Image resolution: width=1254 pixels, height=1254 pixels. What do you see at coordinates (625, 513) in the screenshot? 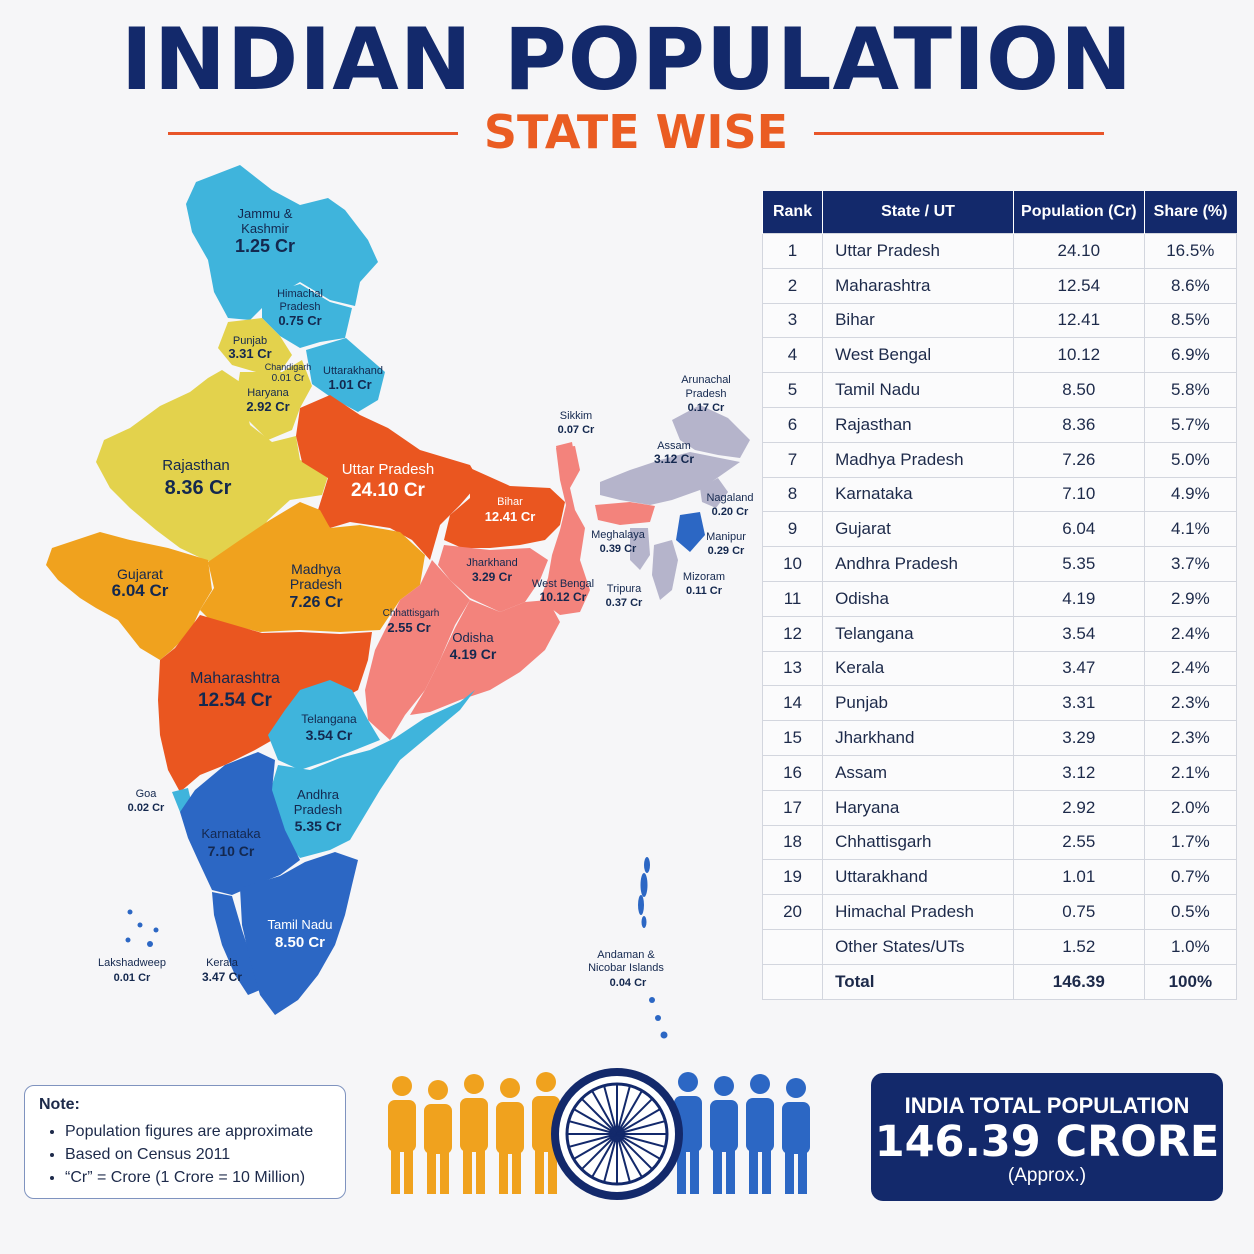
I see `region-meghalaya` at bounding box center [625, 513].